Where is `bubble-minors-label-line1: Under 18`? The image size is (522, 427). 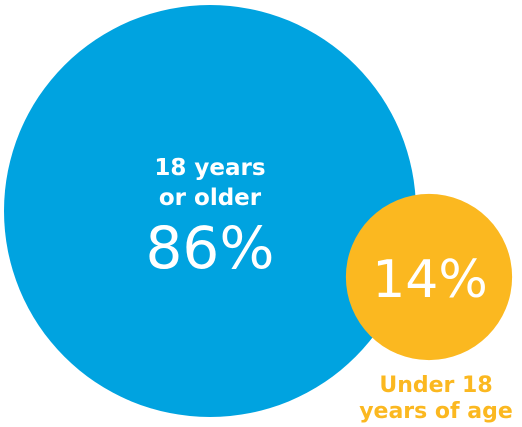 bubble-minors-label-line1: Under 18 is located at coordinates (435, 385).